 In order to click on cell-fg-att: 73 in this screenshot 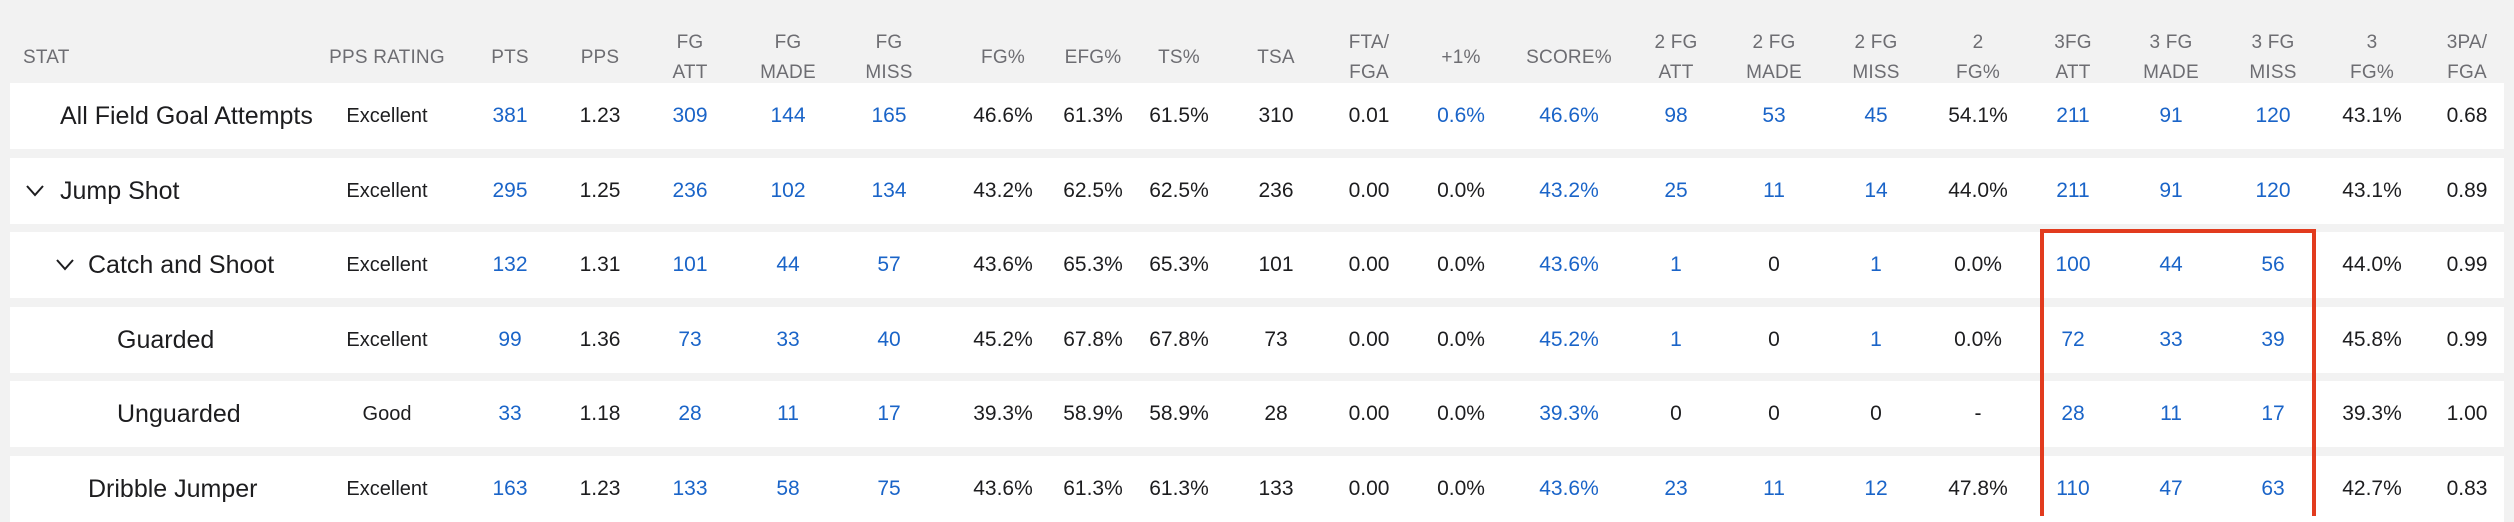, I will do `click(690, 339)`.